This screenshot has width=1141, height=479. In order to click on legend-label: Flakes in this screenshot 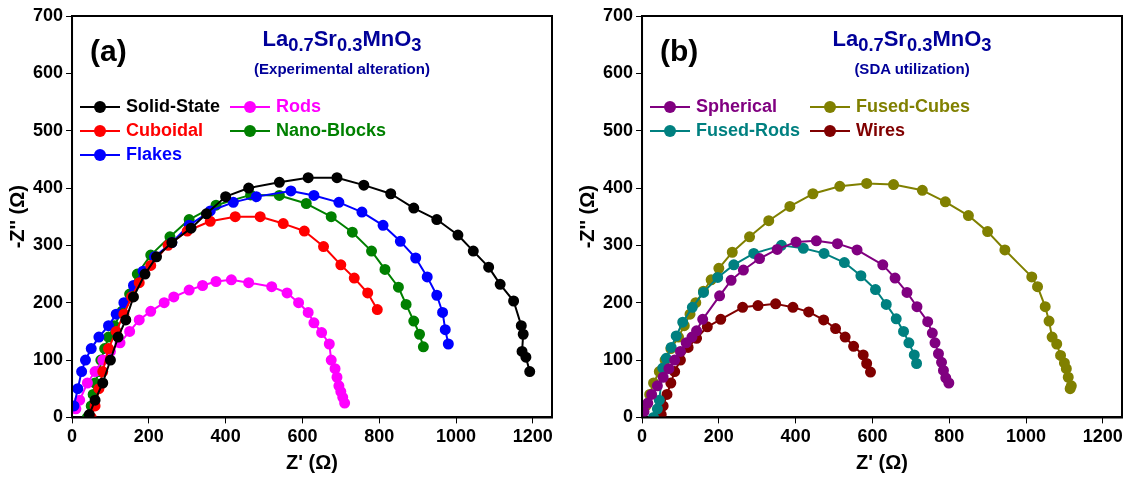, I will do `click(154, 154)`.